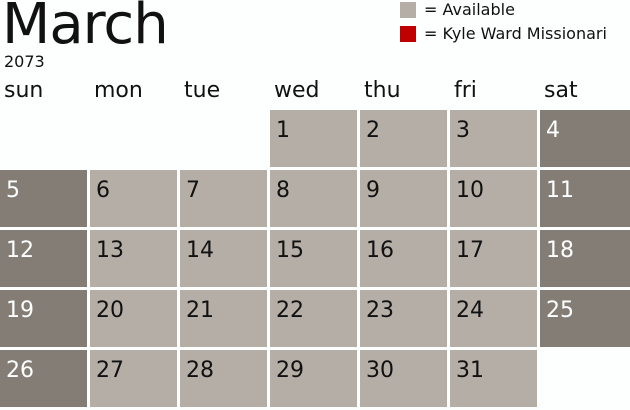 This screenshot has height=410, width=630. Describe the element at coordinates (223, 198) in the screenshot. I see `day-cell: 7` at that location.